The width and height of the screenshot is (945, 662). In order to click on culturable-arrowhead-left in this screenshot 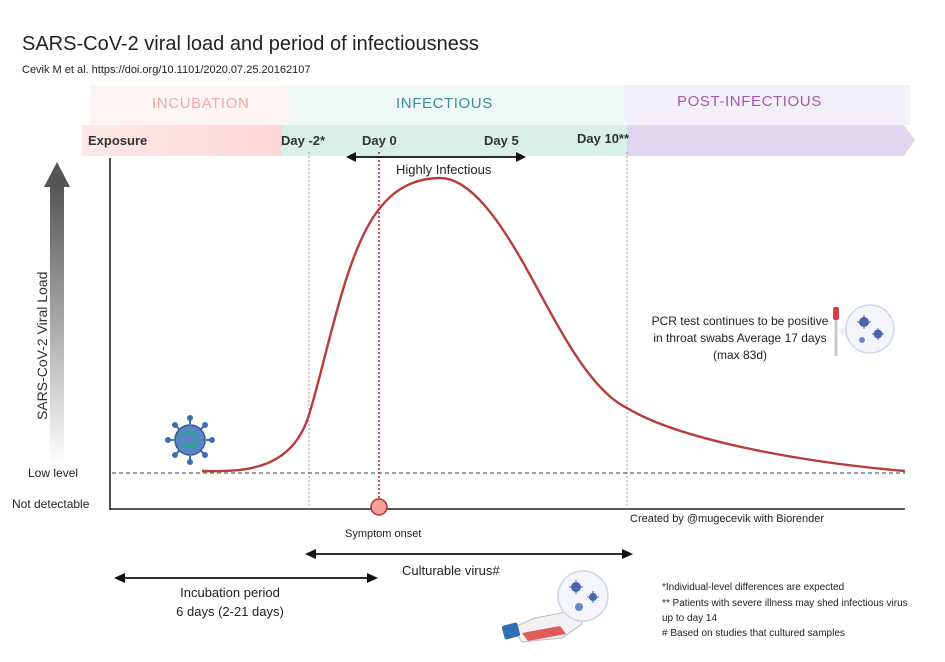, I will do `click(310, 554)`.